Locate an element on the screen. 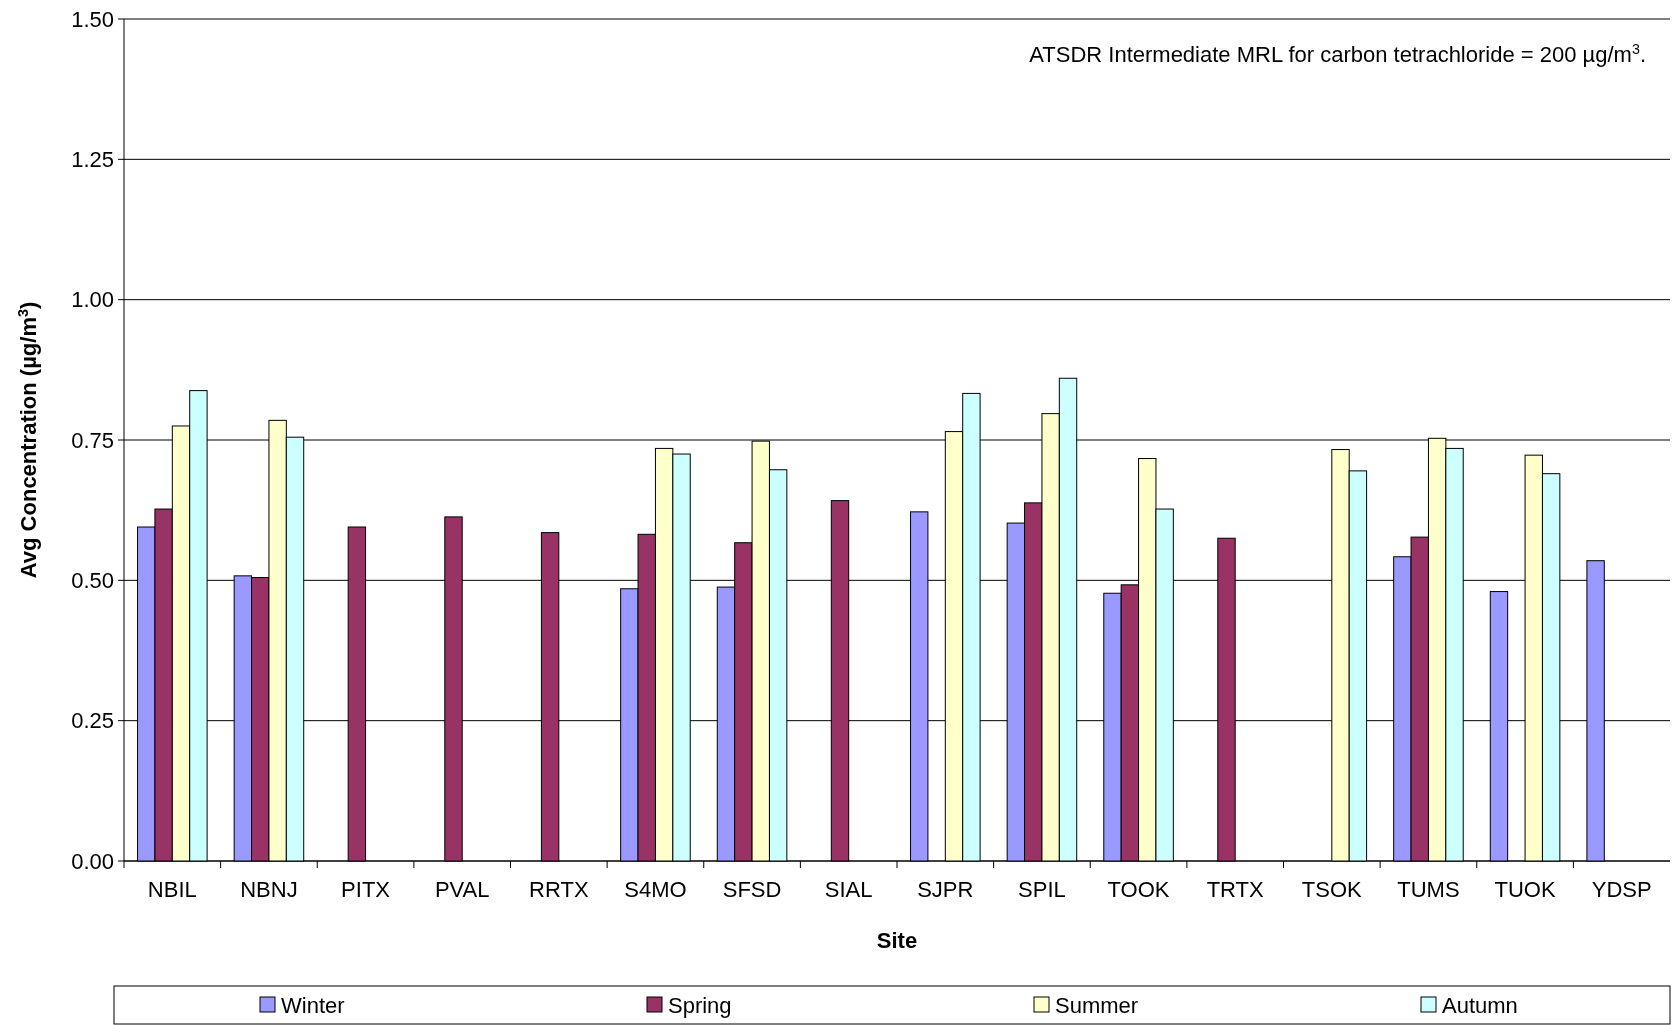  x-tick-label: TOOK is located at coordinates (1138, 889).